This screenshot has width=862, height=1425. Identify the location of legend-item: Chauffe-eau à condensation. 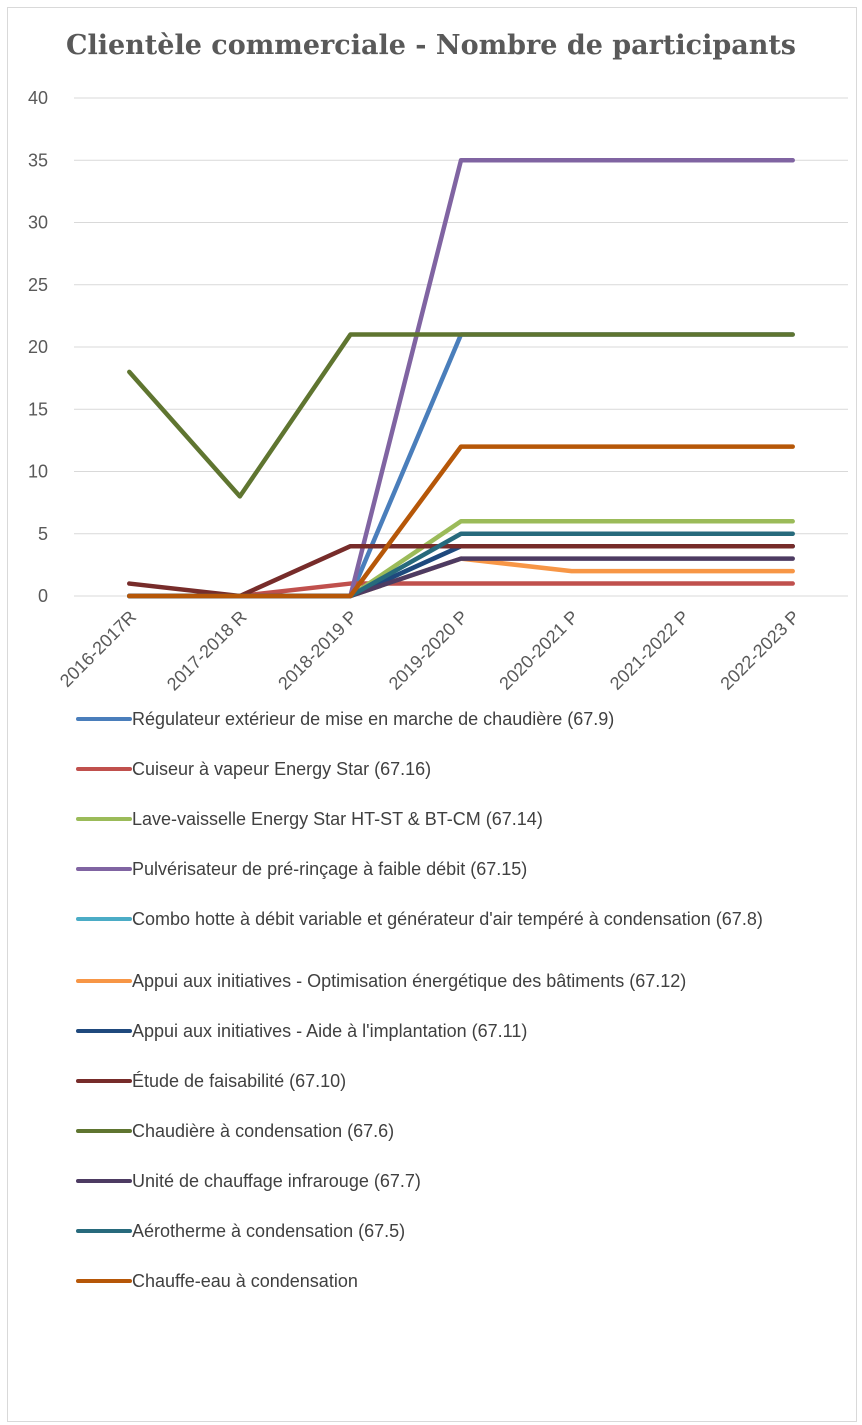
(449, 1281).